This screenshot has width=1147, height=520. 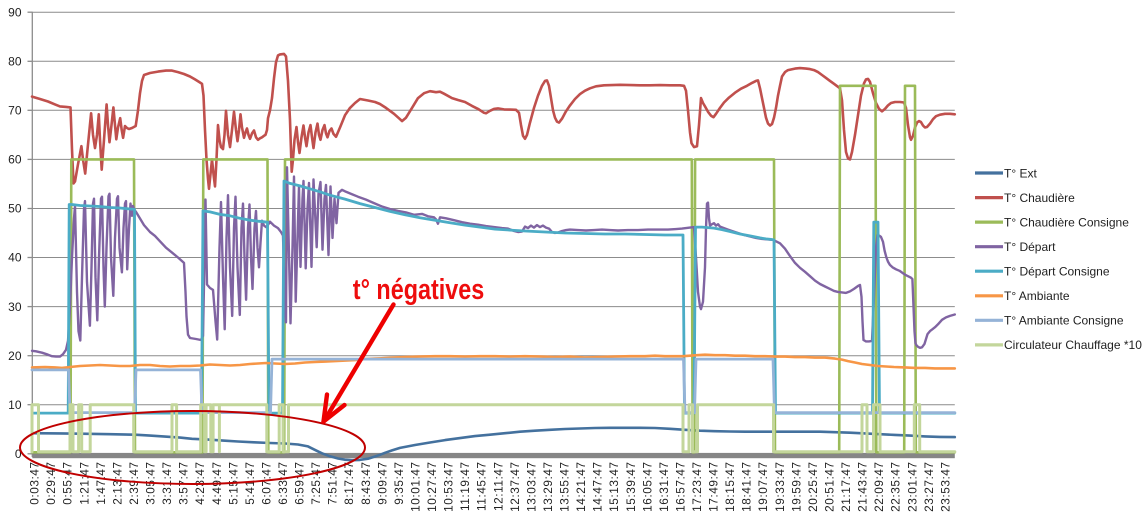 I want to click on svg-text: 17:49:47, so click(x=714, y=487).